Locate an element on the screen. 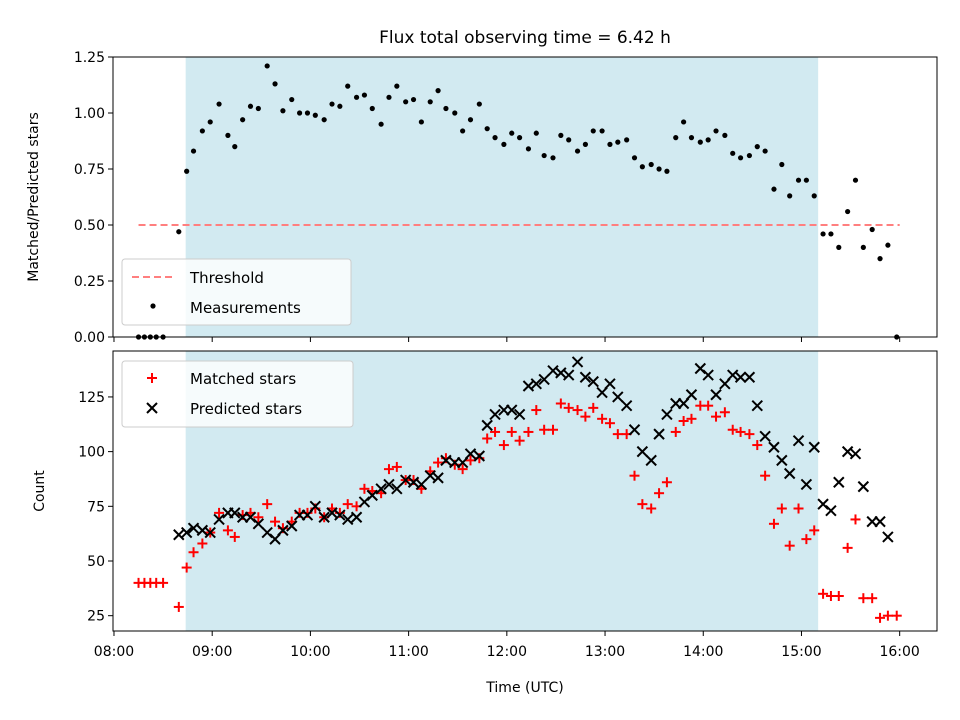  legend-matched-label: Matched stars is located at coordinates (243, 379).